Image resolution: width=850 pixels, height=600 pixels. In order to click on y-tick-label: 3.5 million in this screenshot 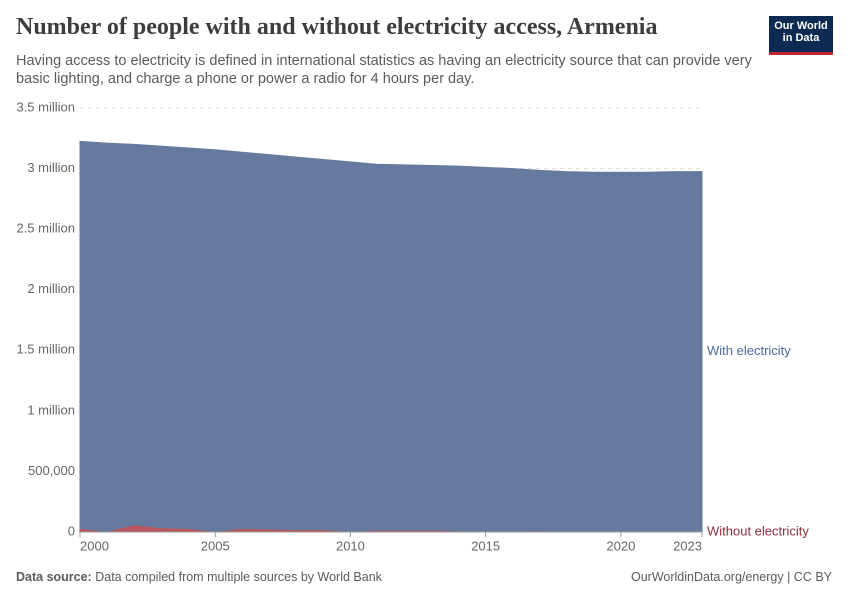, I will do `click(45, 106)`.